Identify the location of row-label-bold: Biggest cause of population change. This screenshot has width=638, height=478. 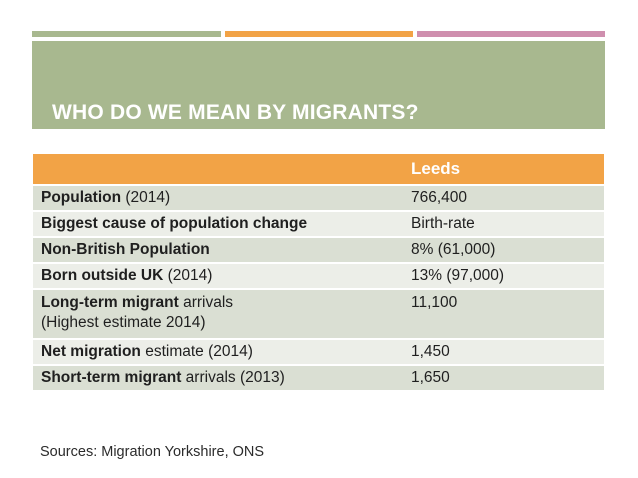
(174, 223).